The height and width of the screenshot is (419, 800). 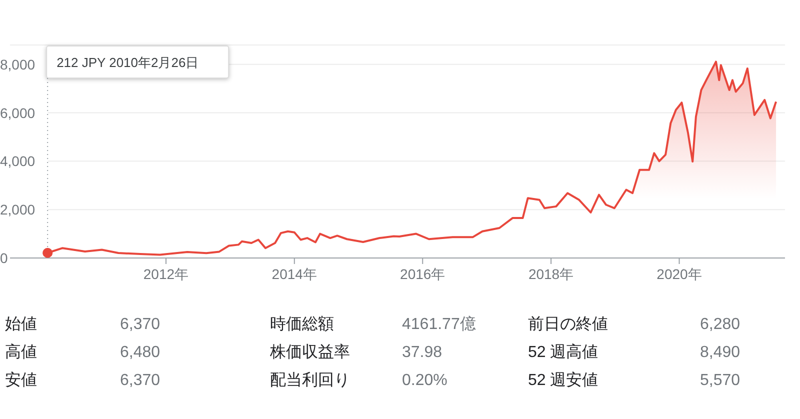 I want to click on text: 52 週高値, so click(x=563, y=352).